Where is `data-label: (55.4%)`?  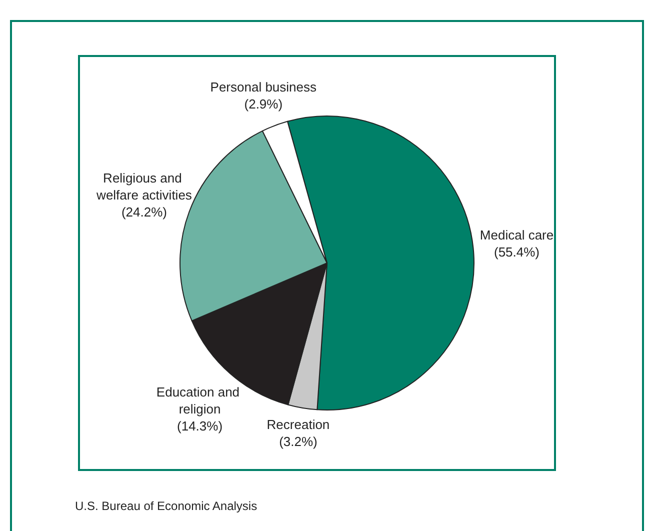
data-label: (55.4%) is located at coordinates (517, 252).